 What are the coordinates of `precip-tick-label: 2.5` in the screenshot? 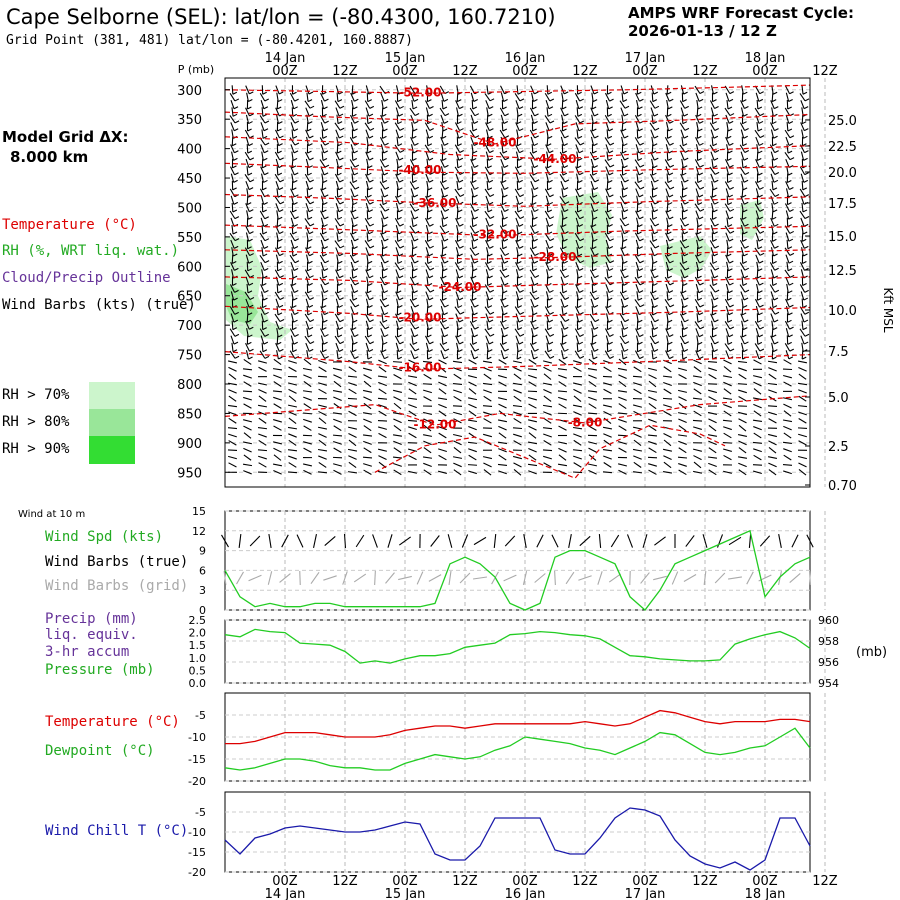 It's located at (198, 620).